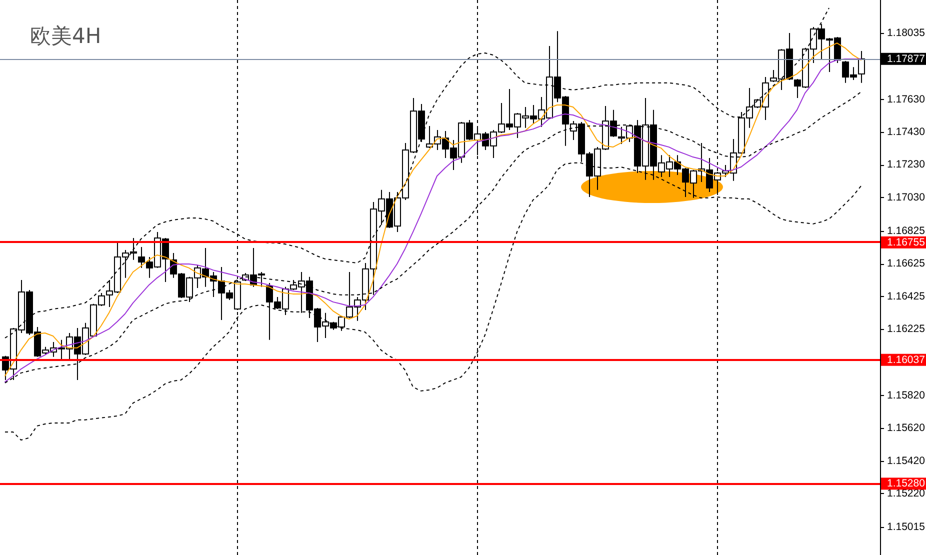 The image size is (926, 555). I want to click on y-tick-label: 1.16225, so click(906, 329).